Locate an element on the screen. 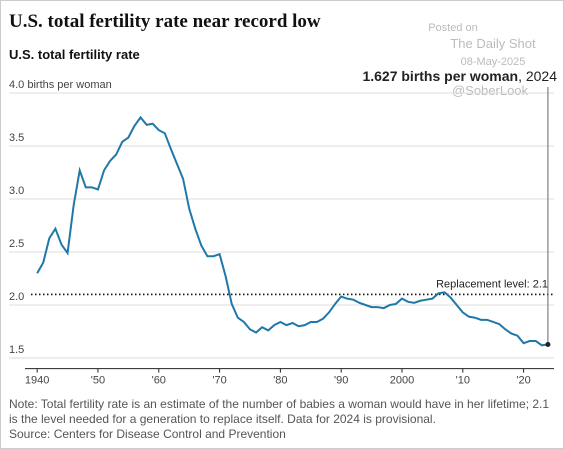  y-tick-label: 1.5 is located at coordinates (16, 350).